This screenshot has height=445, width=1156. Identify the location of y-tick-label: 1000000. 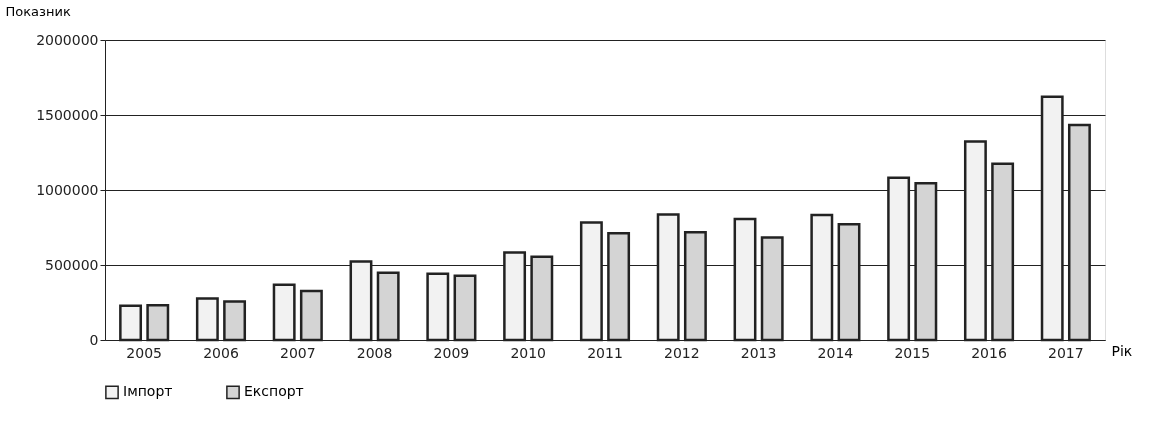
(67, 189).